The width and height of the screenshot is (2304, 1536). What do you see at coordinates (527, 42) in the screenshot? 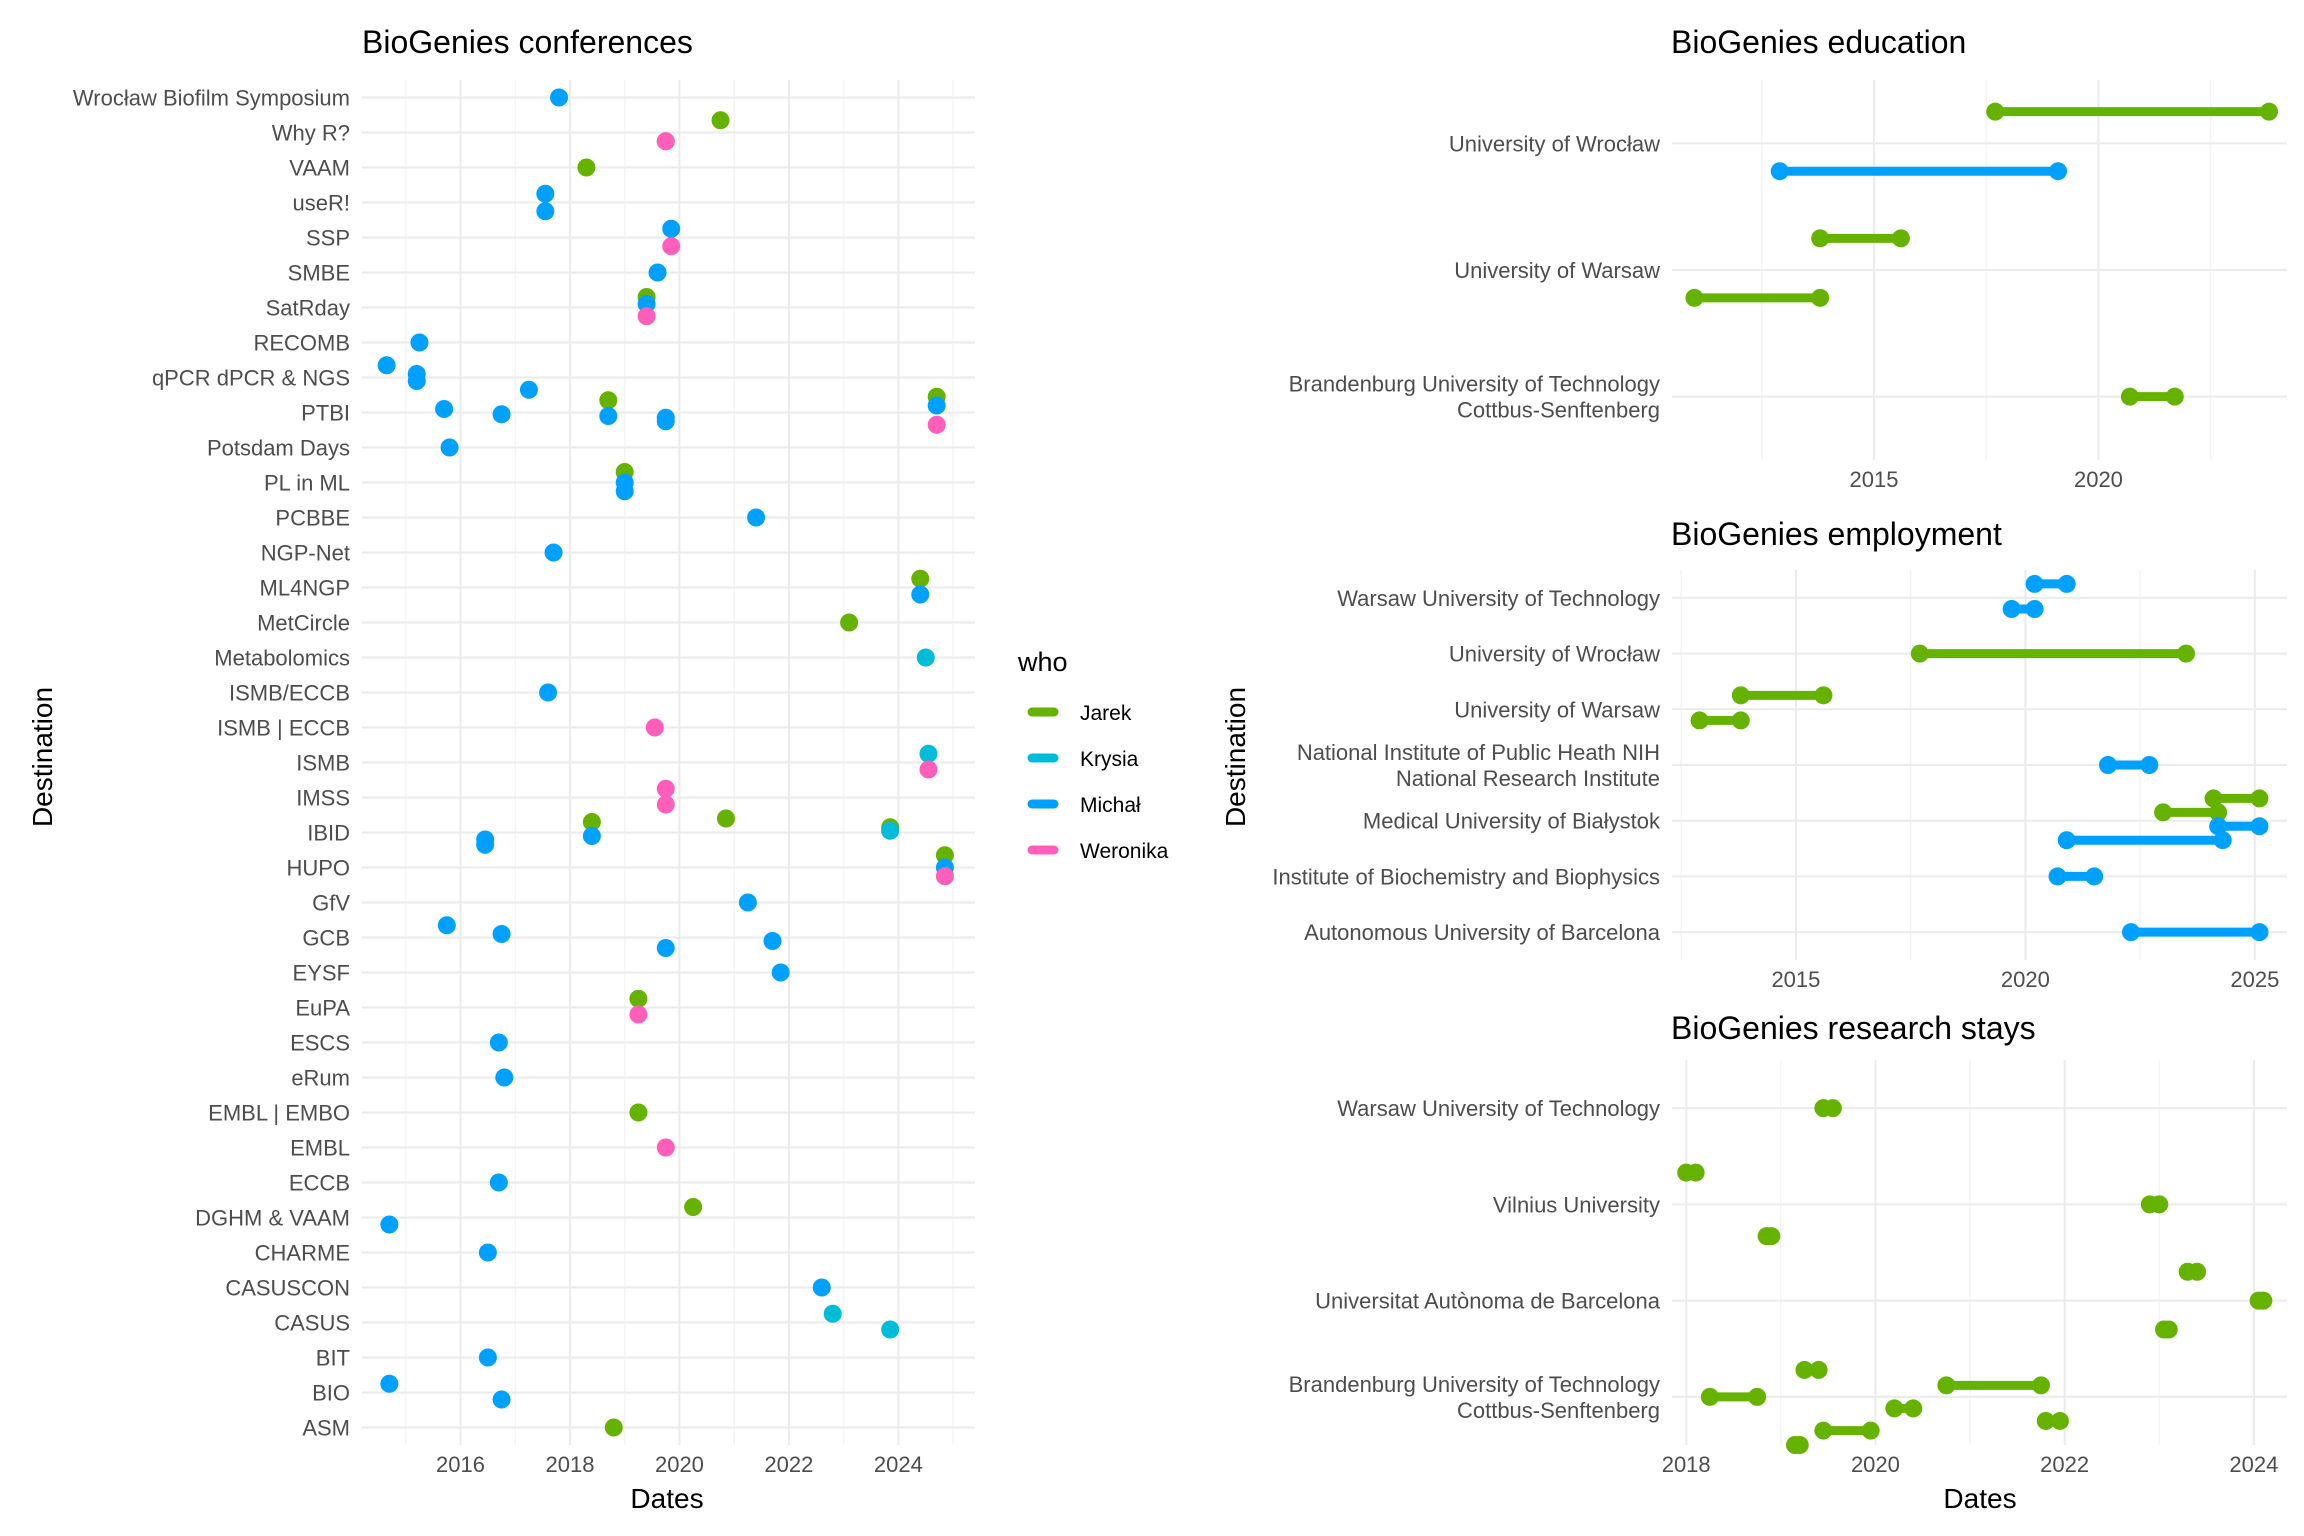
I see `conferences-title: BioGenies conferences` at bounding box center [527, 42].